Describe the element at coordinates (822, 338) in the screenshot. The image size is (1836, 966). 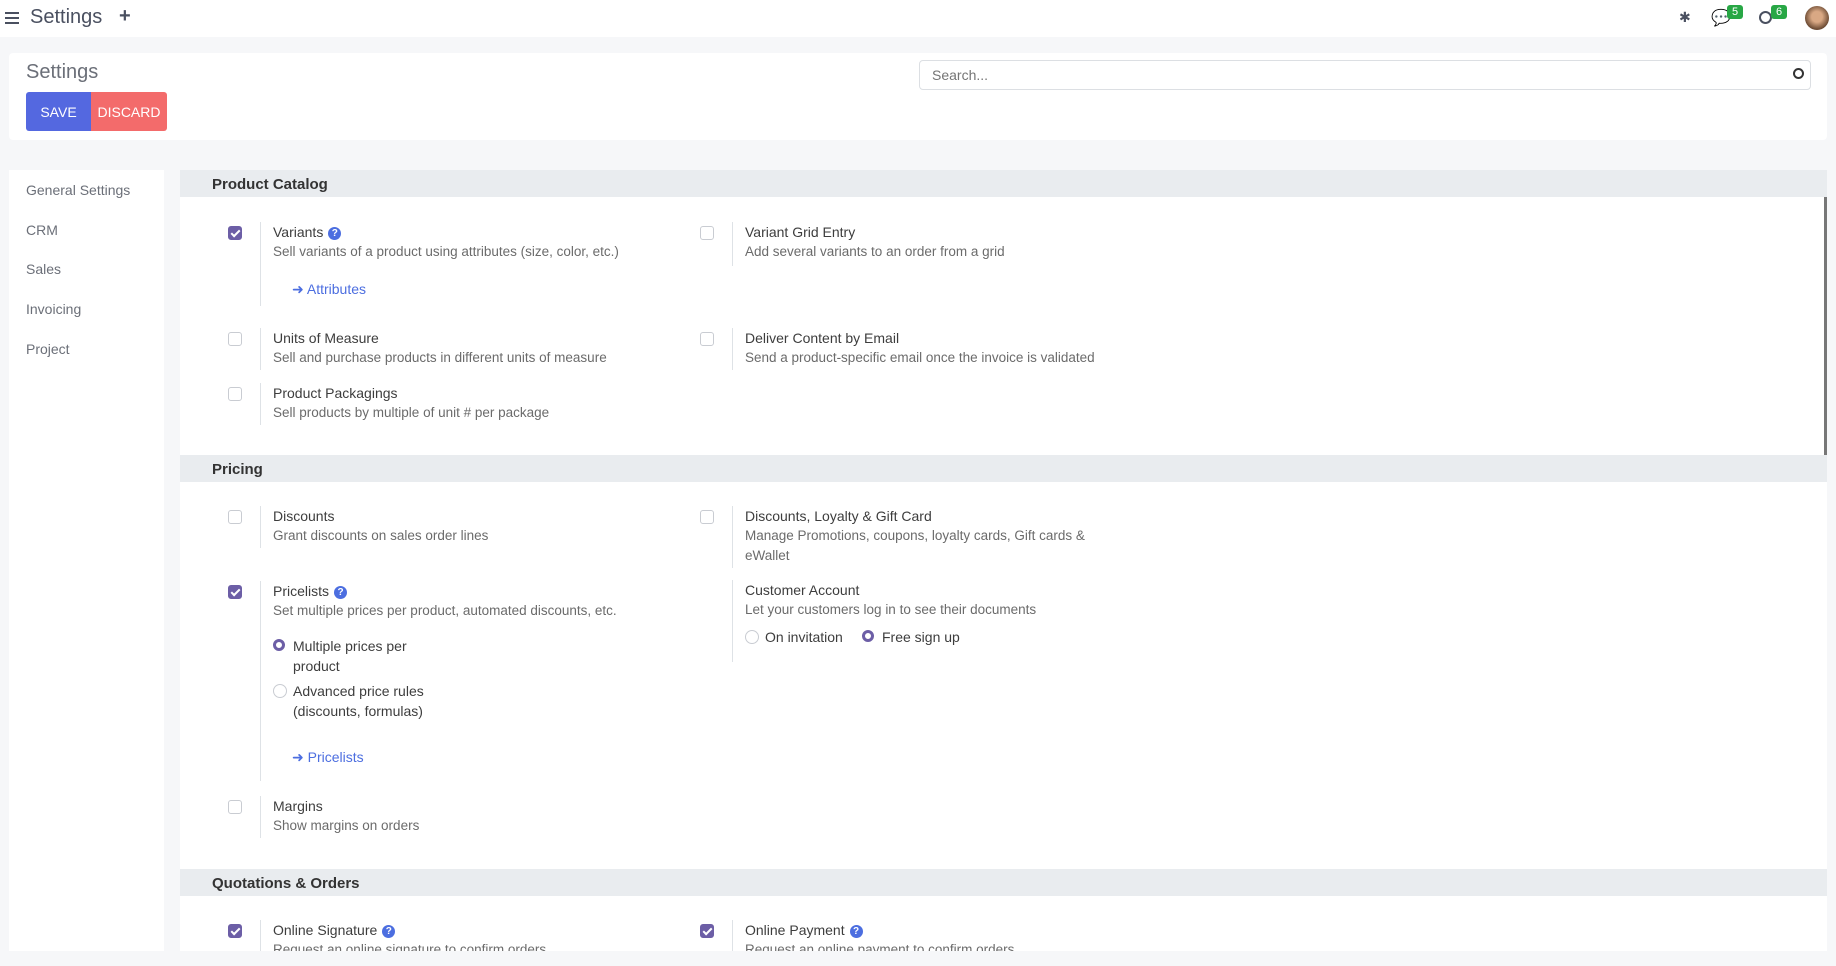
I see `setting-title: Deliver Content by Email` at that location.